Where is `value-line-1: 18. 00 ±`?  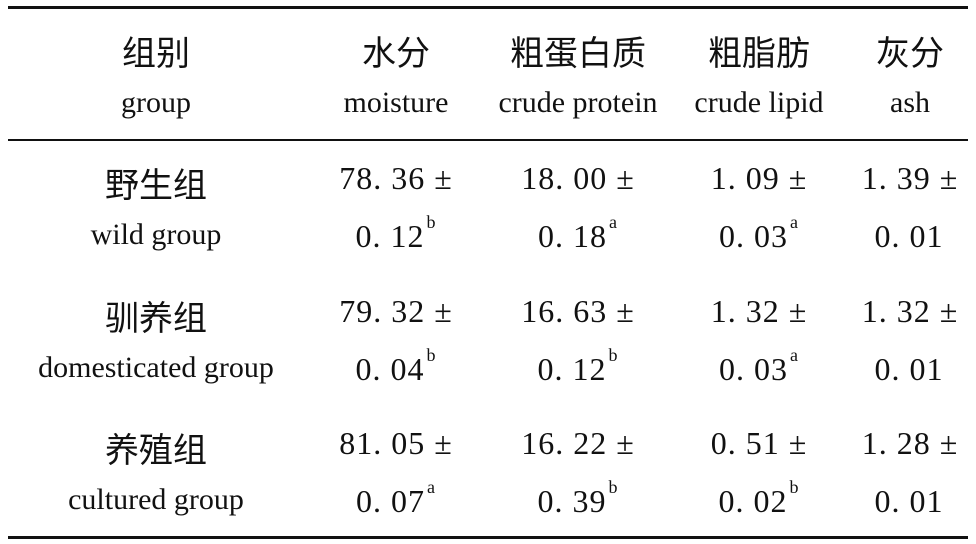 value-line-1: 18. 00 ± is located at coordinates (578, 178).